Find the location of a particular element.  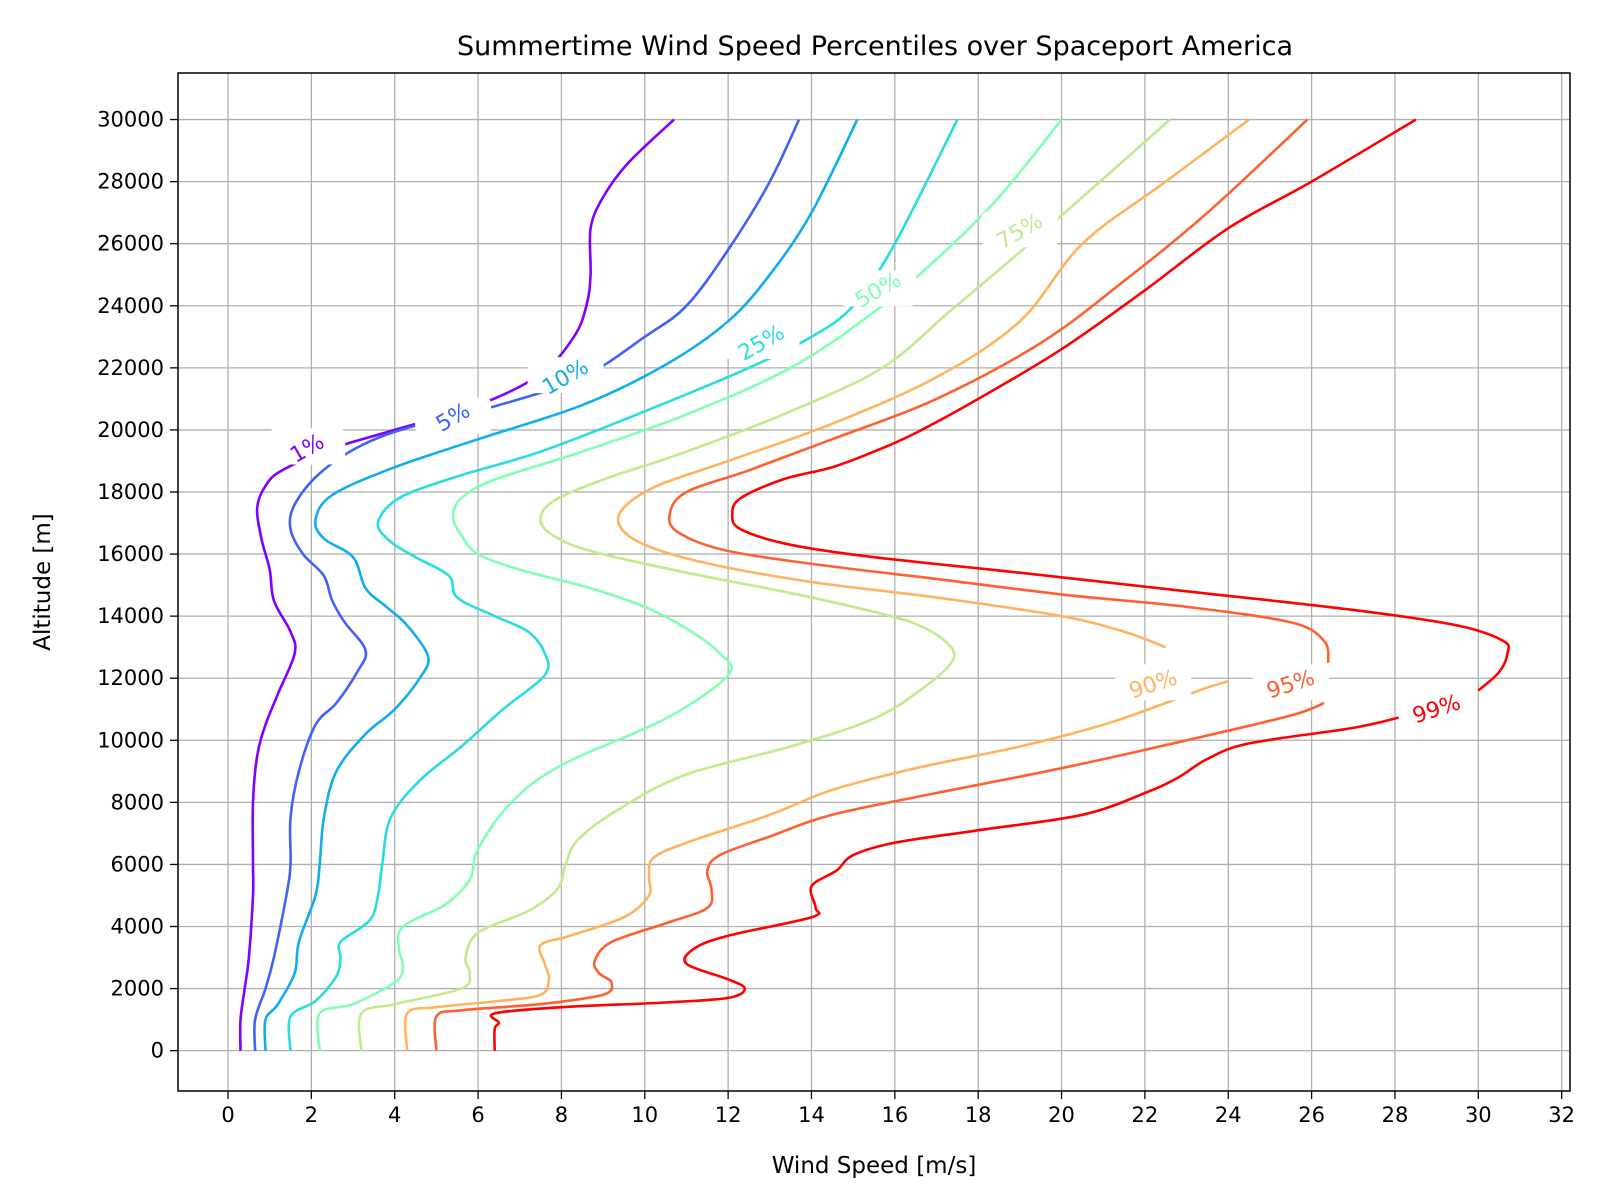

y-tick-label: 12000 is located at coordinates (130, 678).